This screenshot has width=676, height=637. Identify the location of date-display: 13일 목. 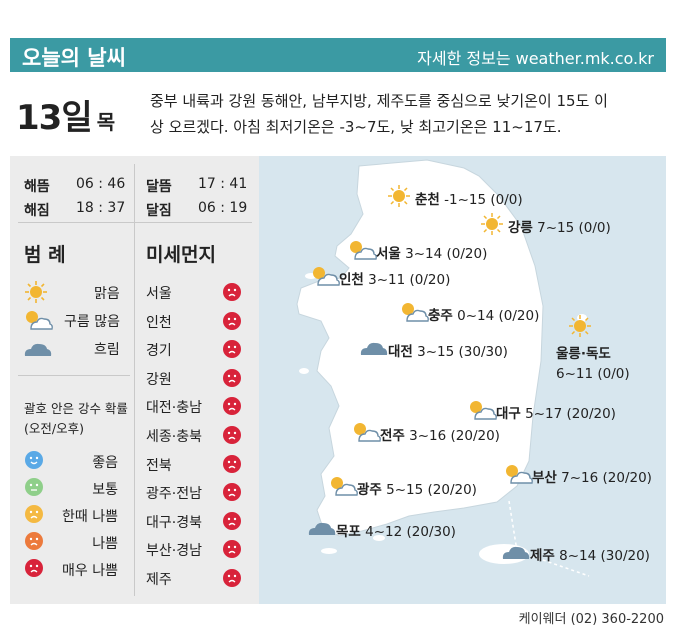
(76, 115).